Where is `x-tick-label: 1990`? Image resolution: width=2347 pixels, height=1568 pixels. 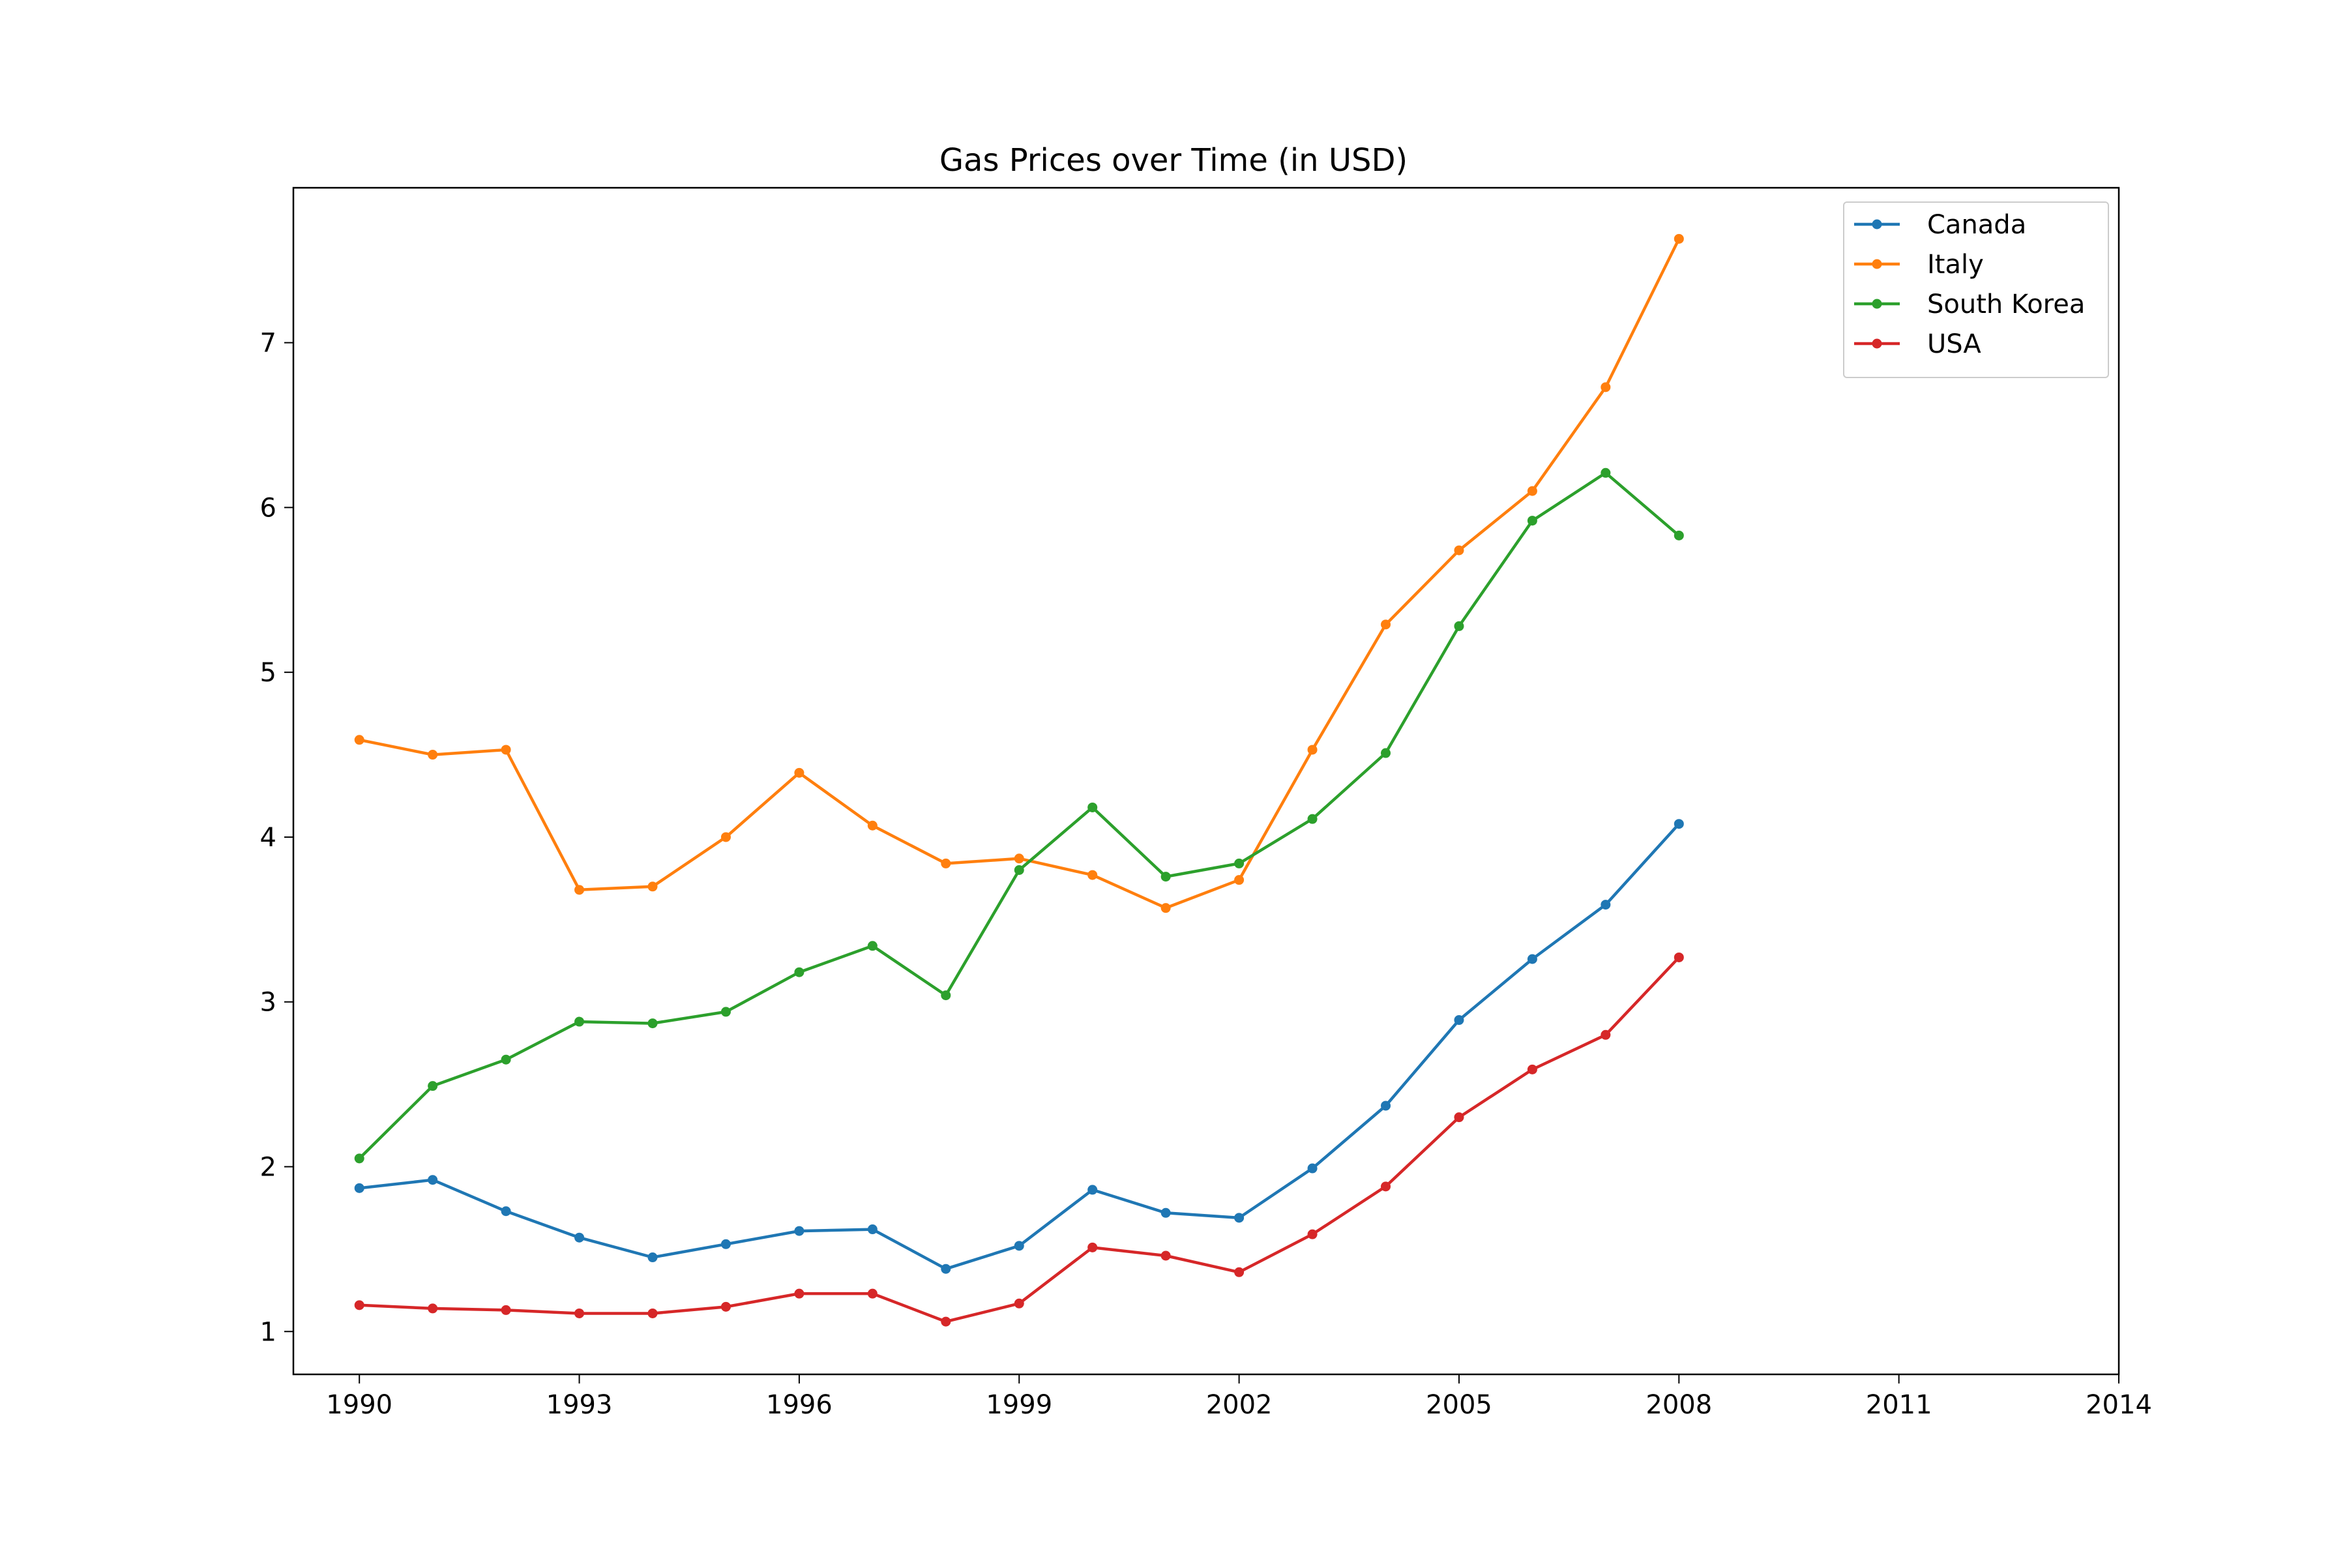
x-tick-label: 1990 is located at coordinates (359, 1405).